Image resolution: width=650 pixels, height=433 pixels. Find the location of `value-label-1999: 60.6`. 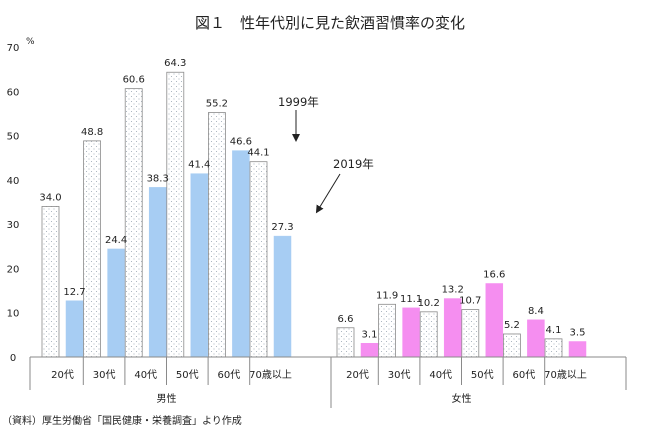

value-label-1999: 60.6 is located at coordinates (134, 80).